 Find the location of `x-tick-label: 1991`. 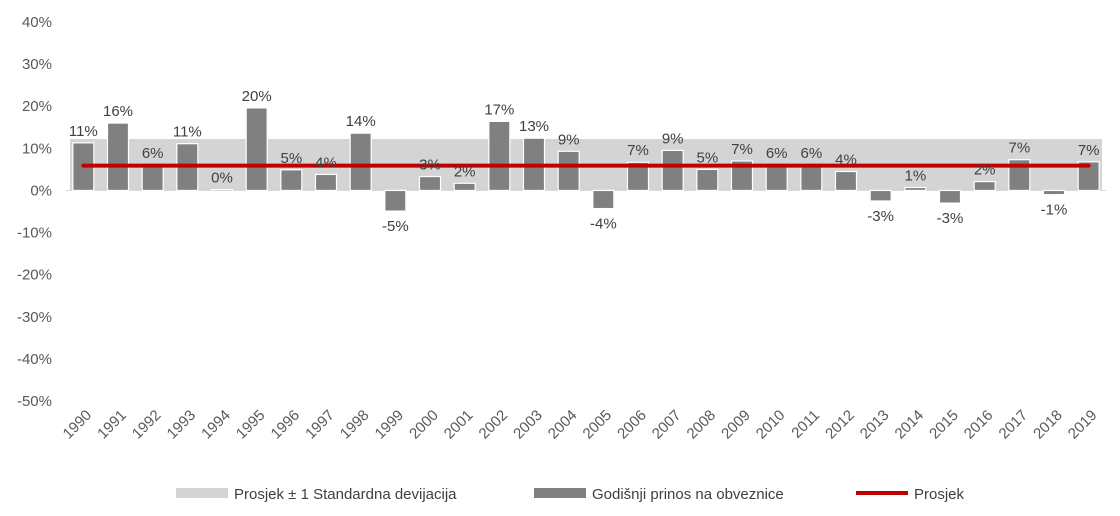

x-tick-label: 1991 is located at coordinates (112, 425).